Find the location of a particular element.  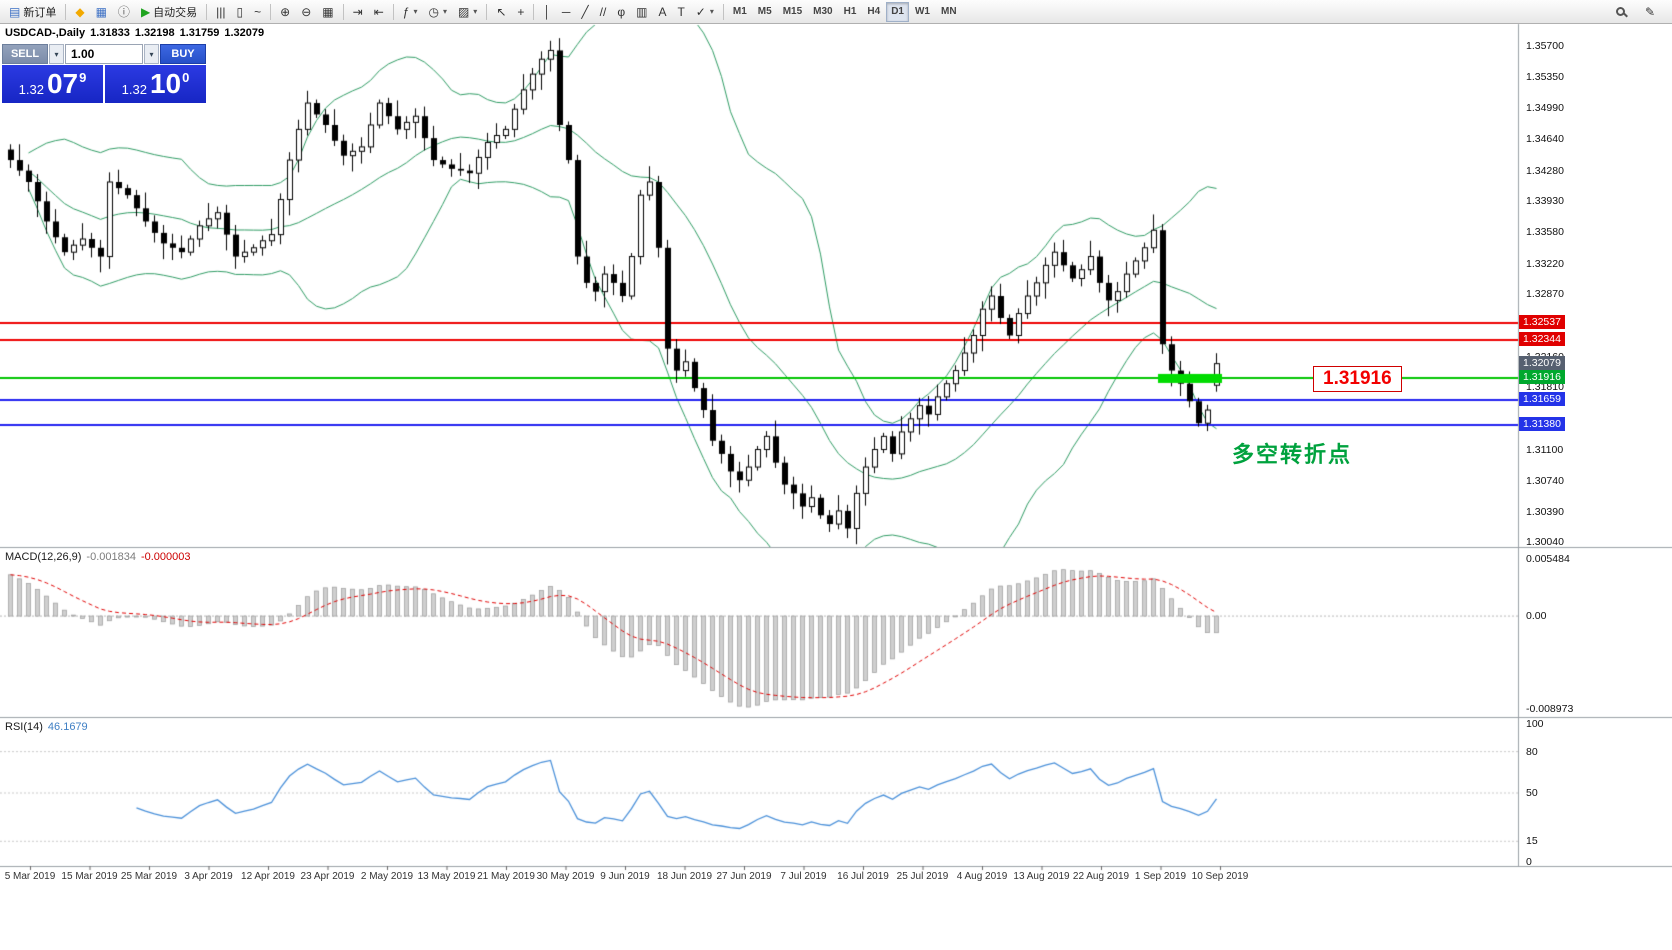

price-tick-label: 1.35350 is located at coordinates (1545, 76).